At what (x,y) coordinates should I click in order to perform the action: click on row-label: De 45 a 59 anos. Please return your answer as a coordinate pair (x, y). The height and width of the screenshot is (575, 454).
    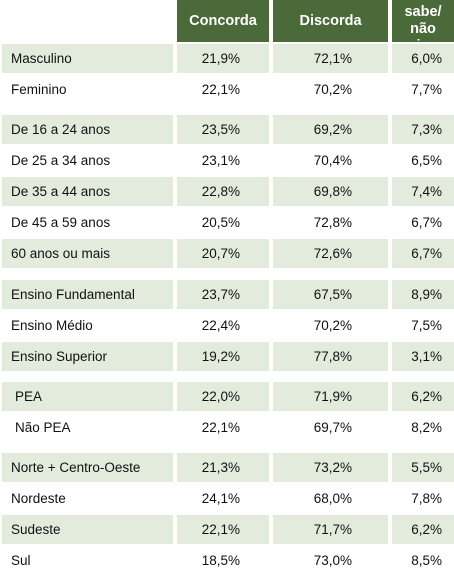
    Looking at the image, I should click on (87, 222).